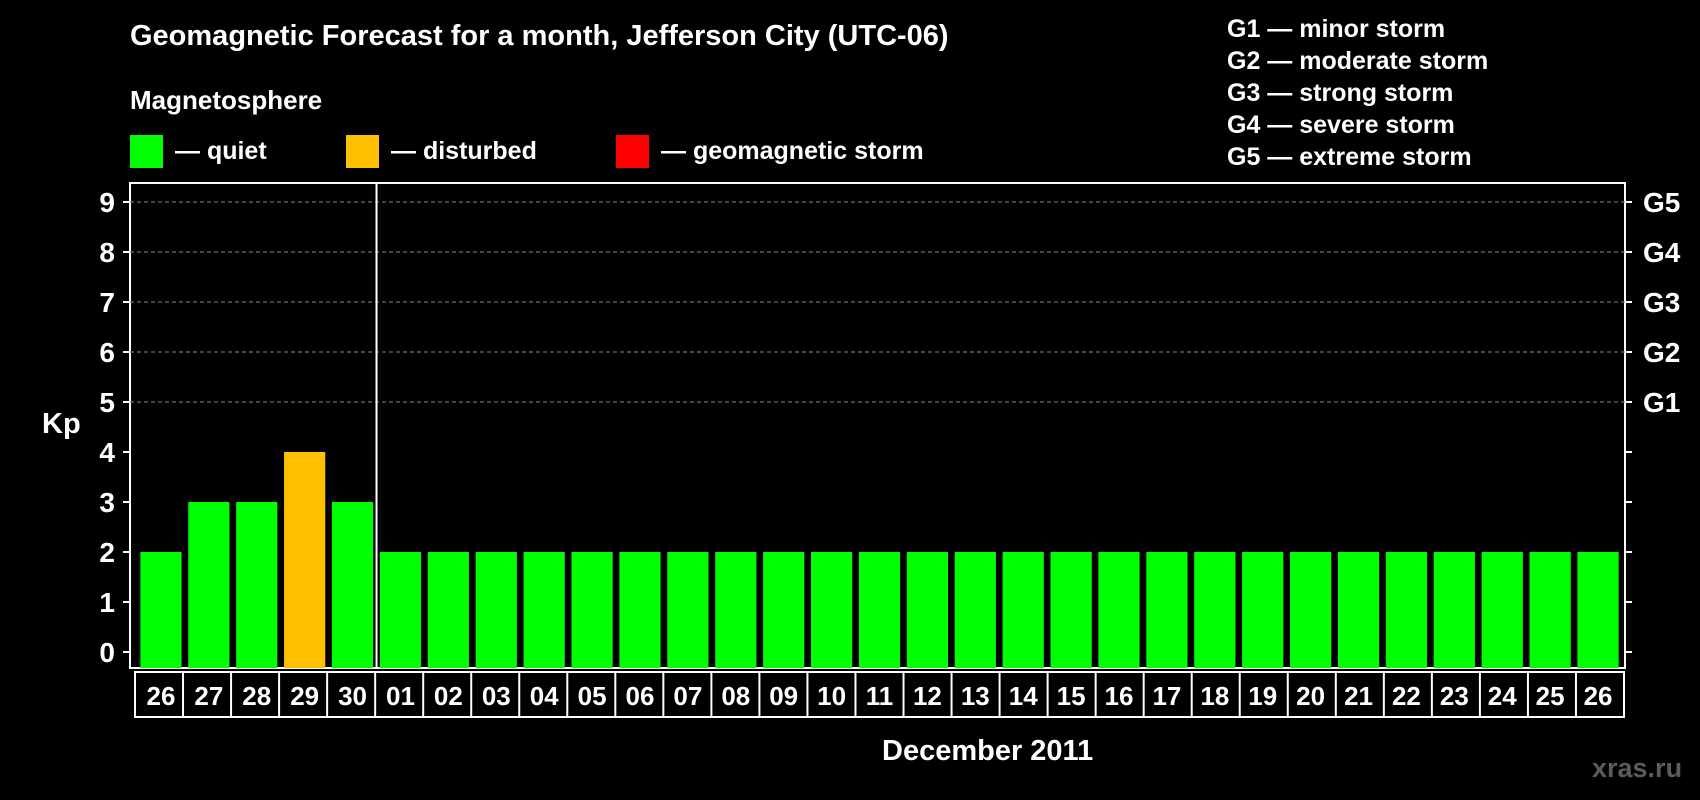 This screenshot has height=800, width=1700. I want to click on x-tick-label: 22, so click(1406, 696).